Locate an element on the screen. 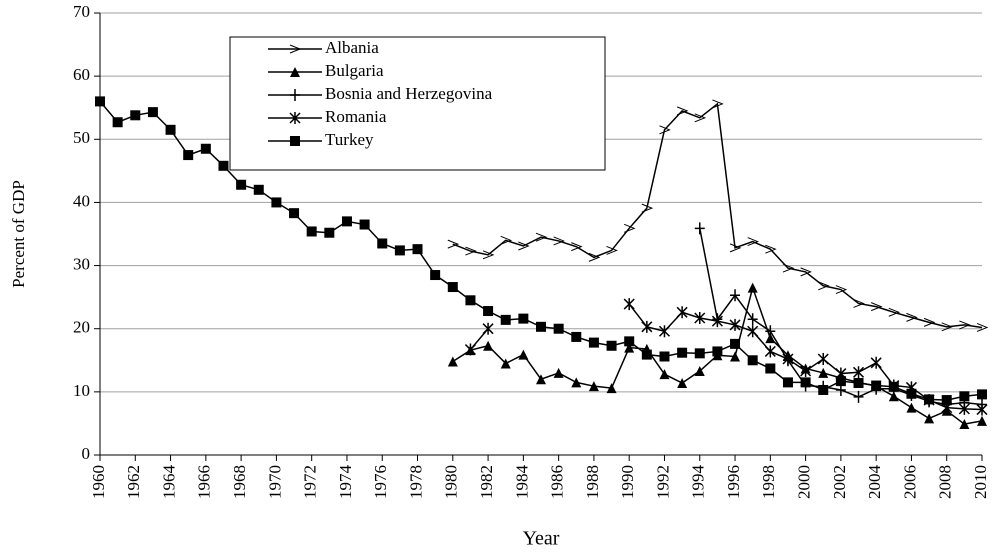 This screenshot has height=553, width=993. x-tick-label: 2002 is located at coordinates (839, 482).